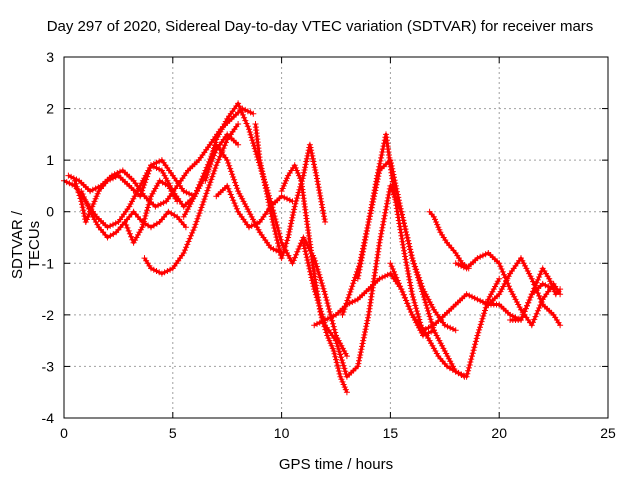 This screenshot has height=480, width=640. What do you see at coordinates (50, 57) in the screenshot?
I see `y-tick-label: 3` at bounding box center [50, 57].